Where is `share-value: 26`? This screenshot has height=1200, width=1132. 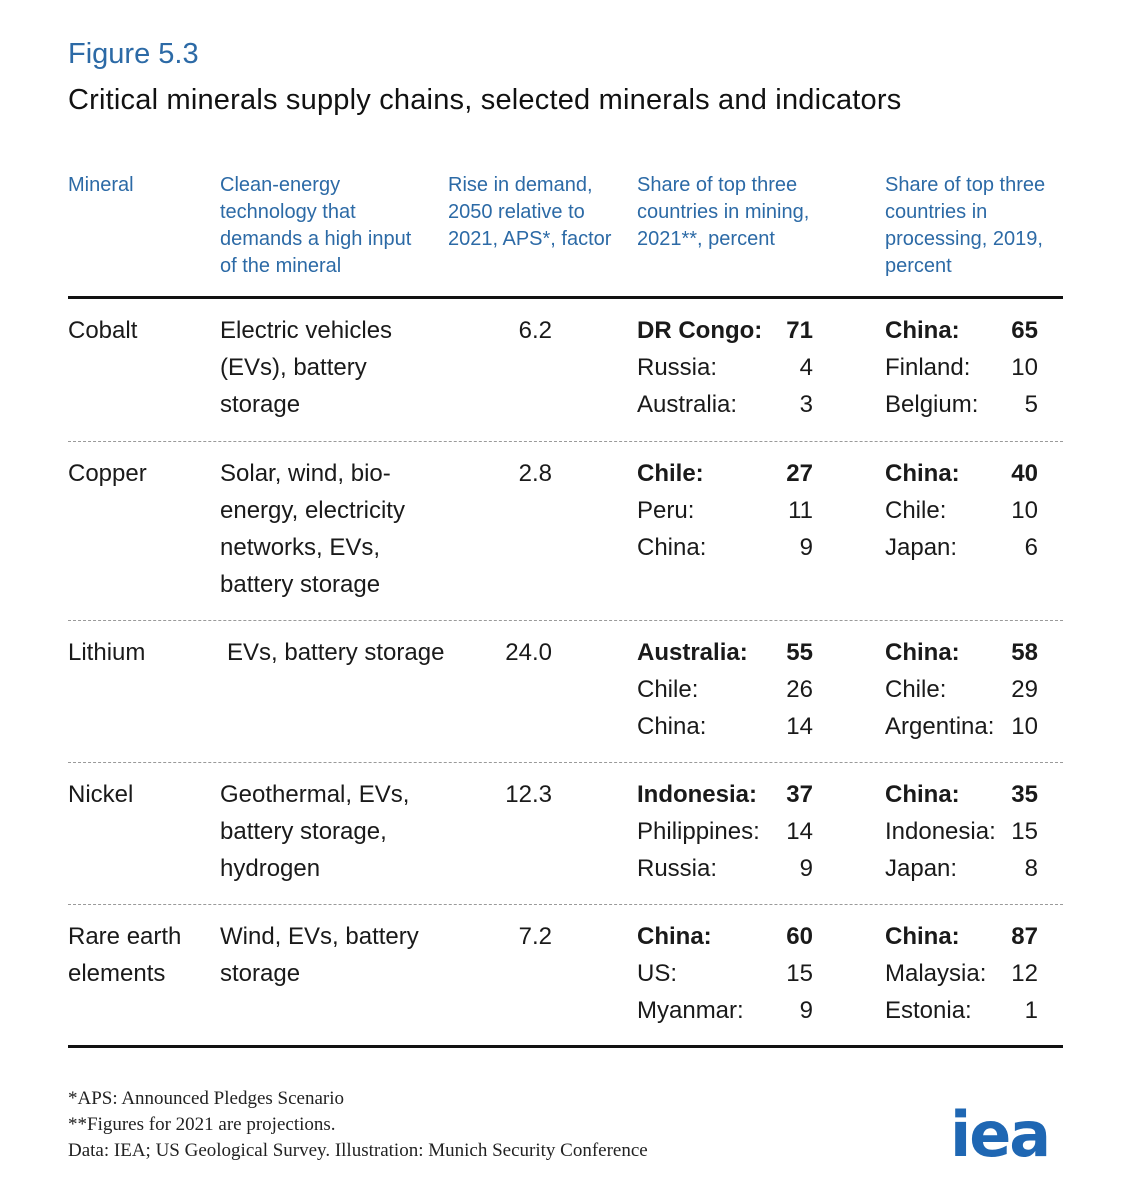 share-value: 26 is located at coordinates (799, 689).